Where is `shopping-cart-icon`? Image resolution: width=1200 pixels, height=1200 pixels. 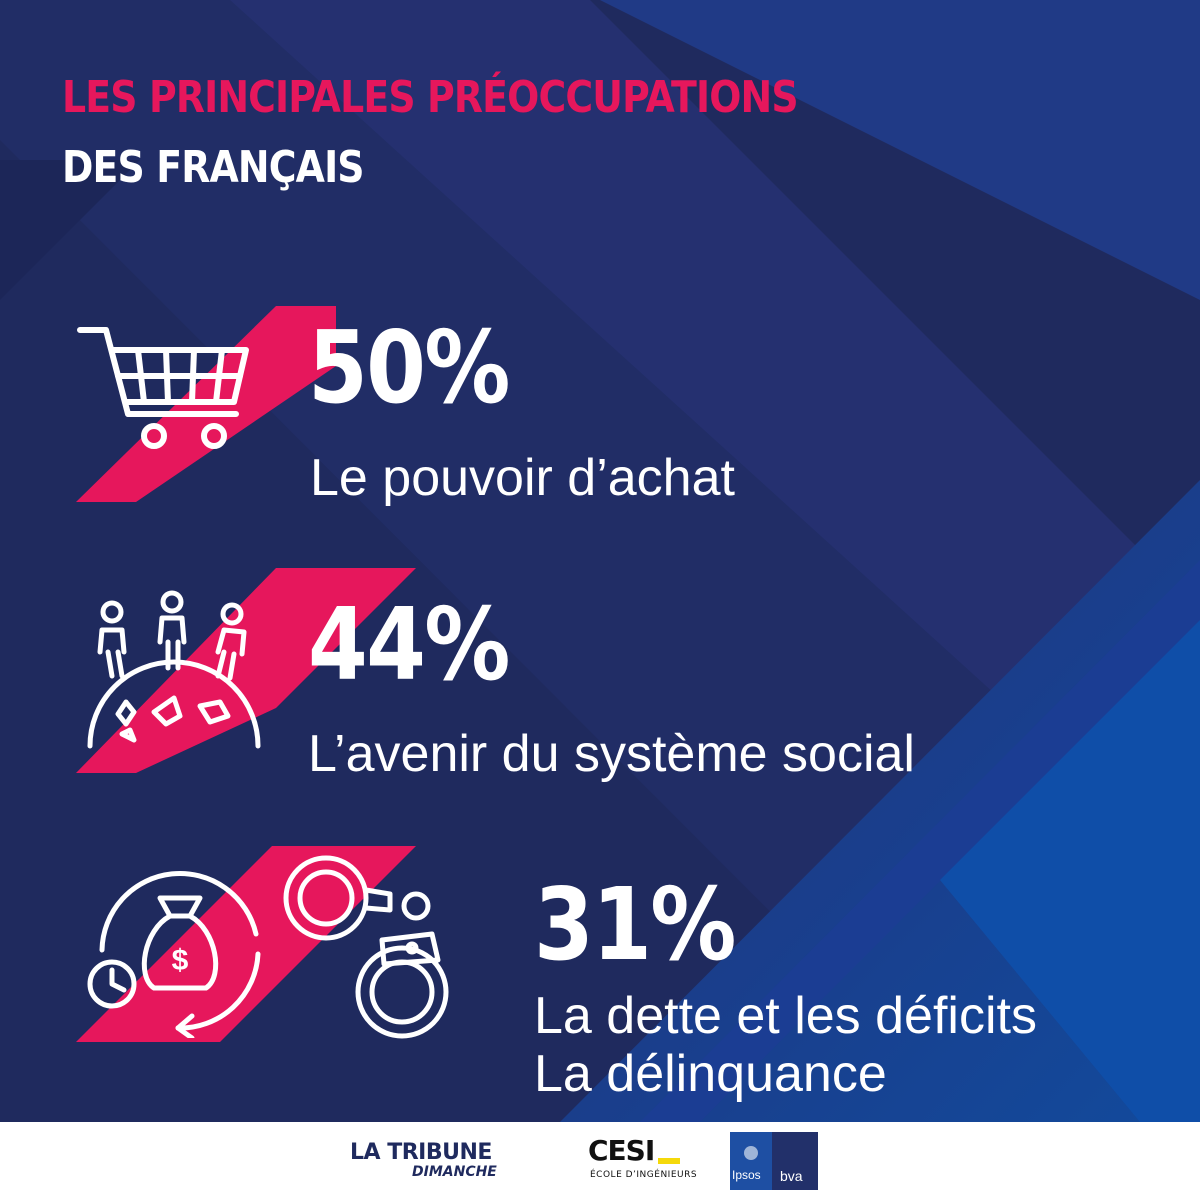 shopping-cart-icon is located at coordinates (163, 388).